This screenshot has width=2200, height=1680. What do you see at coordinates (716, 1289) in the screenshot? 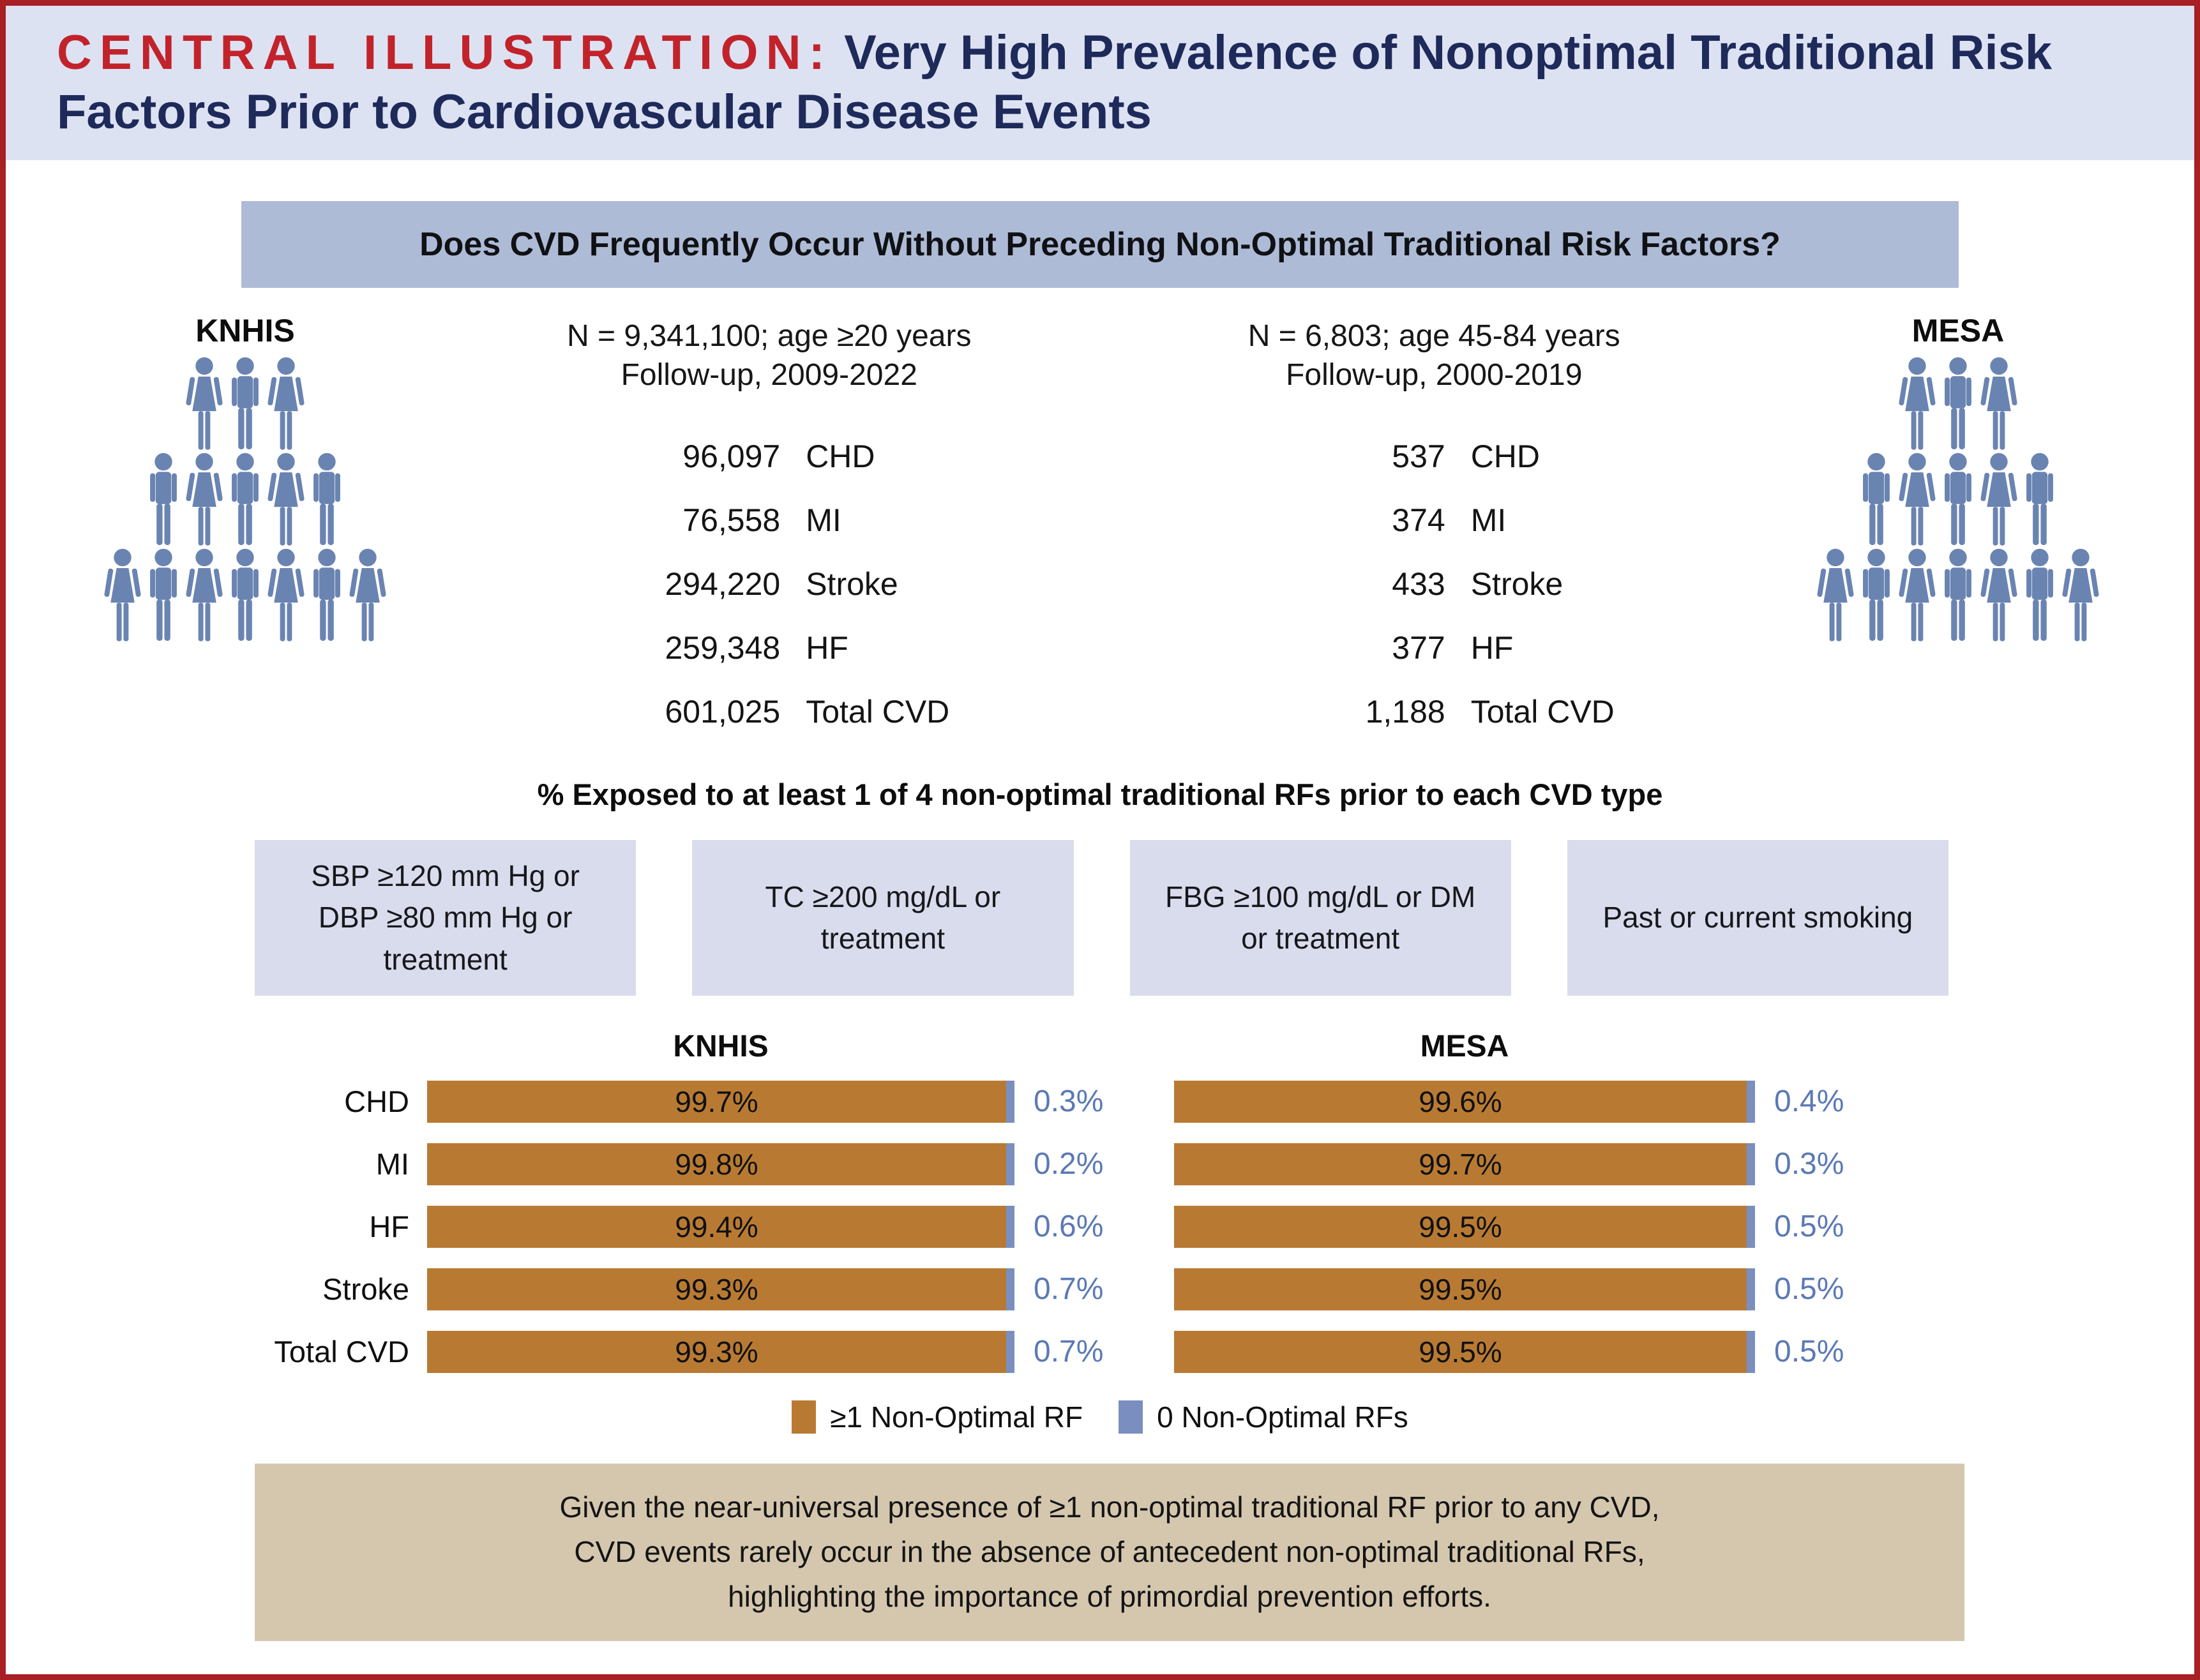
I see `bar-segment-ge1-rf: 99.3%` at bounding box center [716, 1289].